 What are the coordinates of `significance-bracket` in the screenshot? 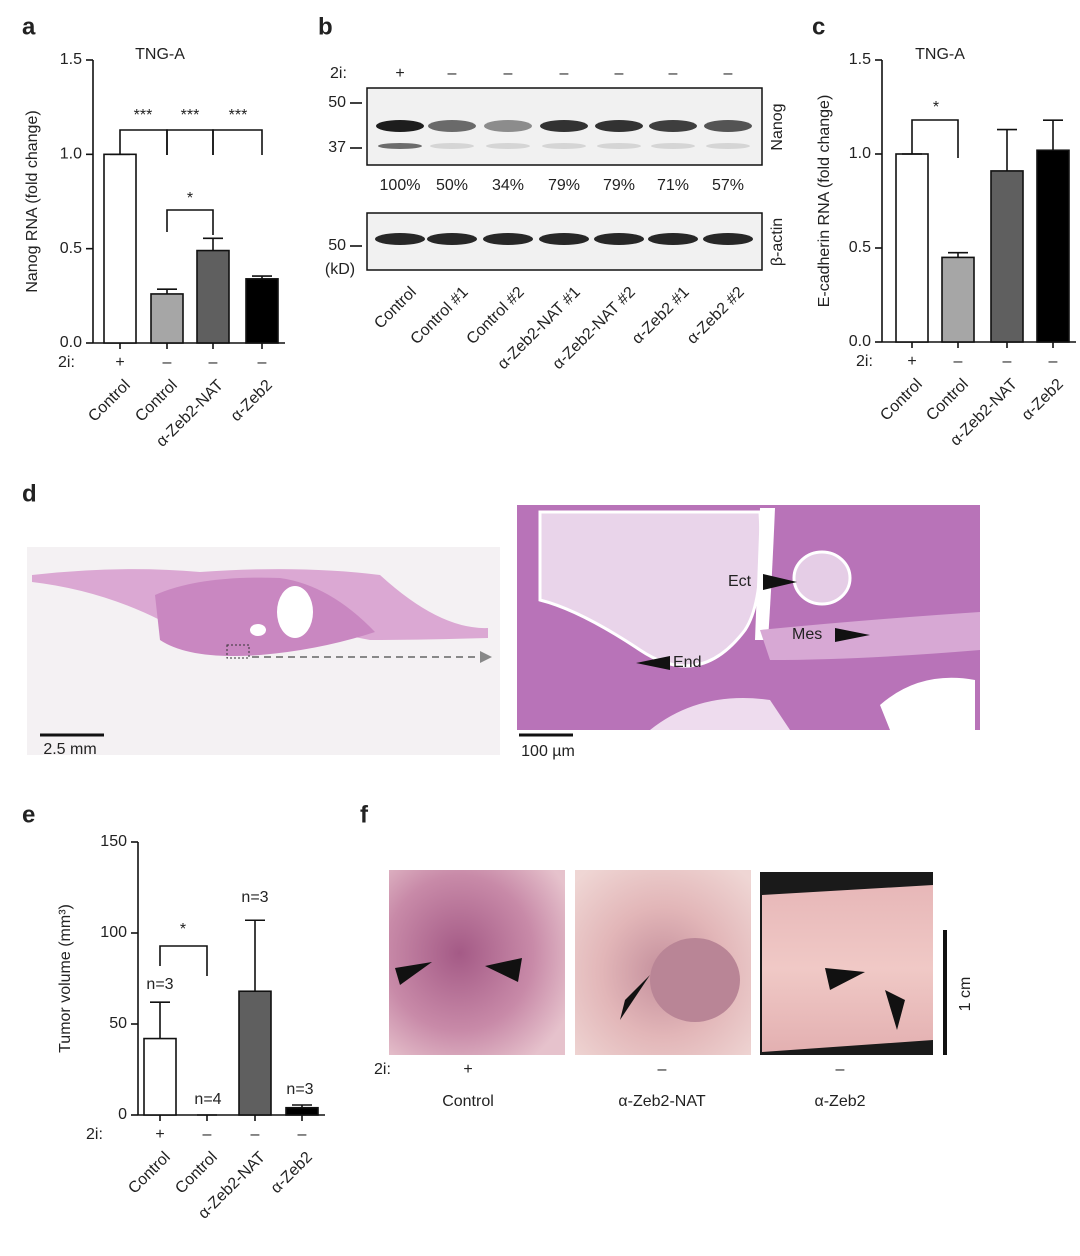 It's located at (237, 142).